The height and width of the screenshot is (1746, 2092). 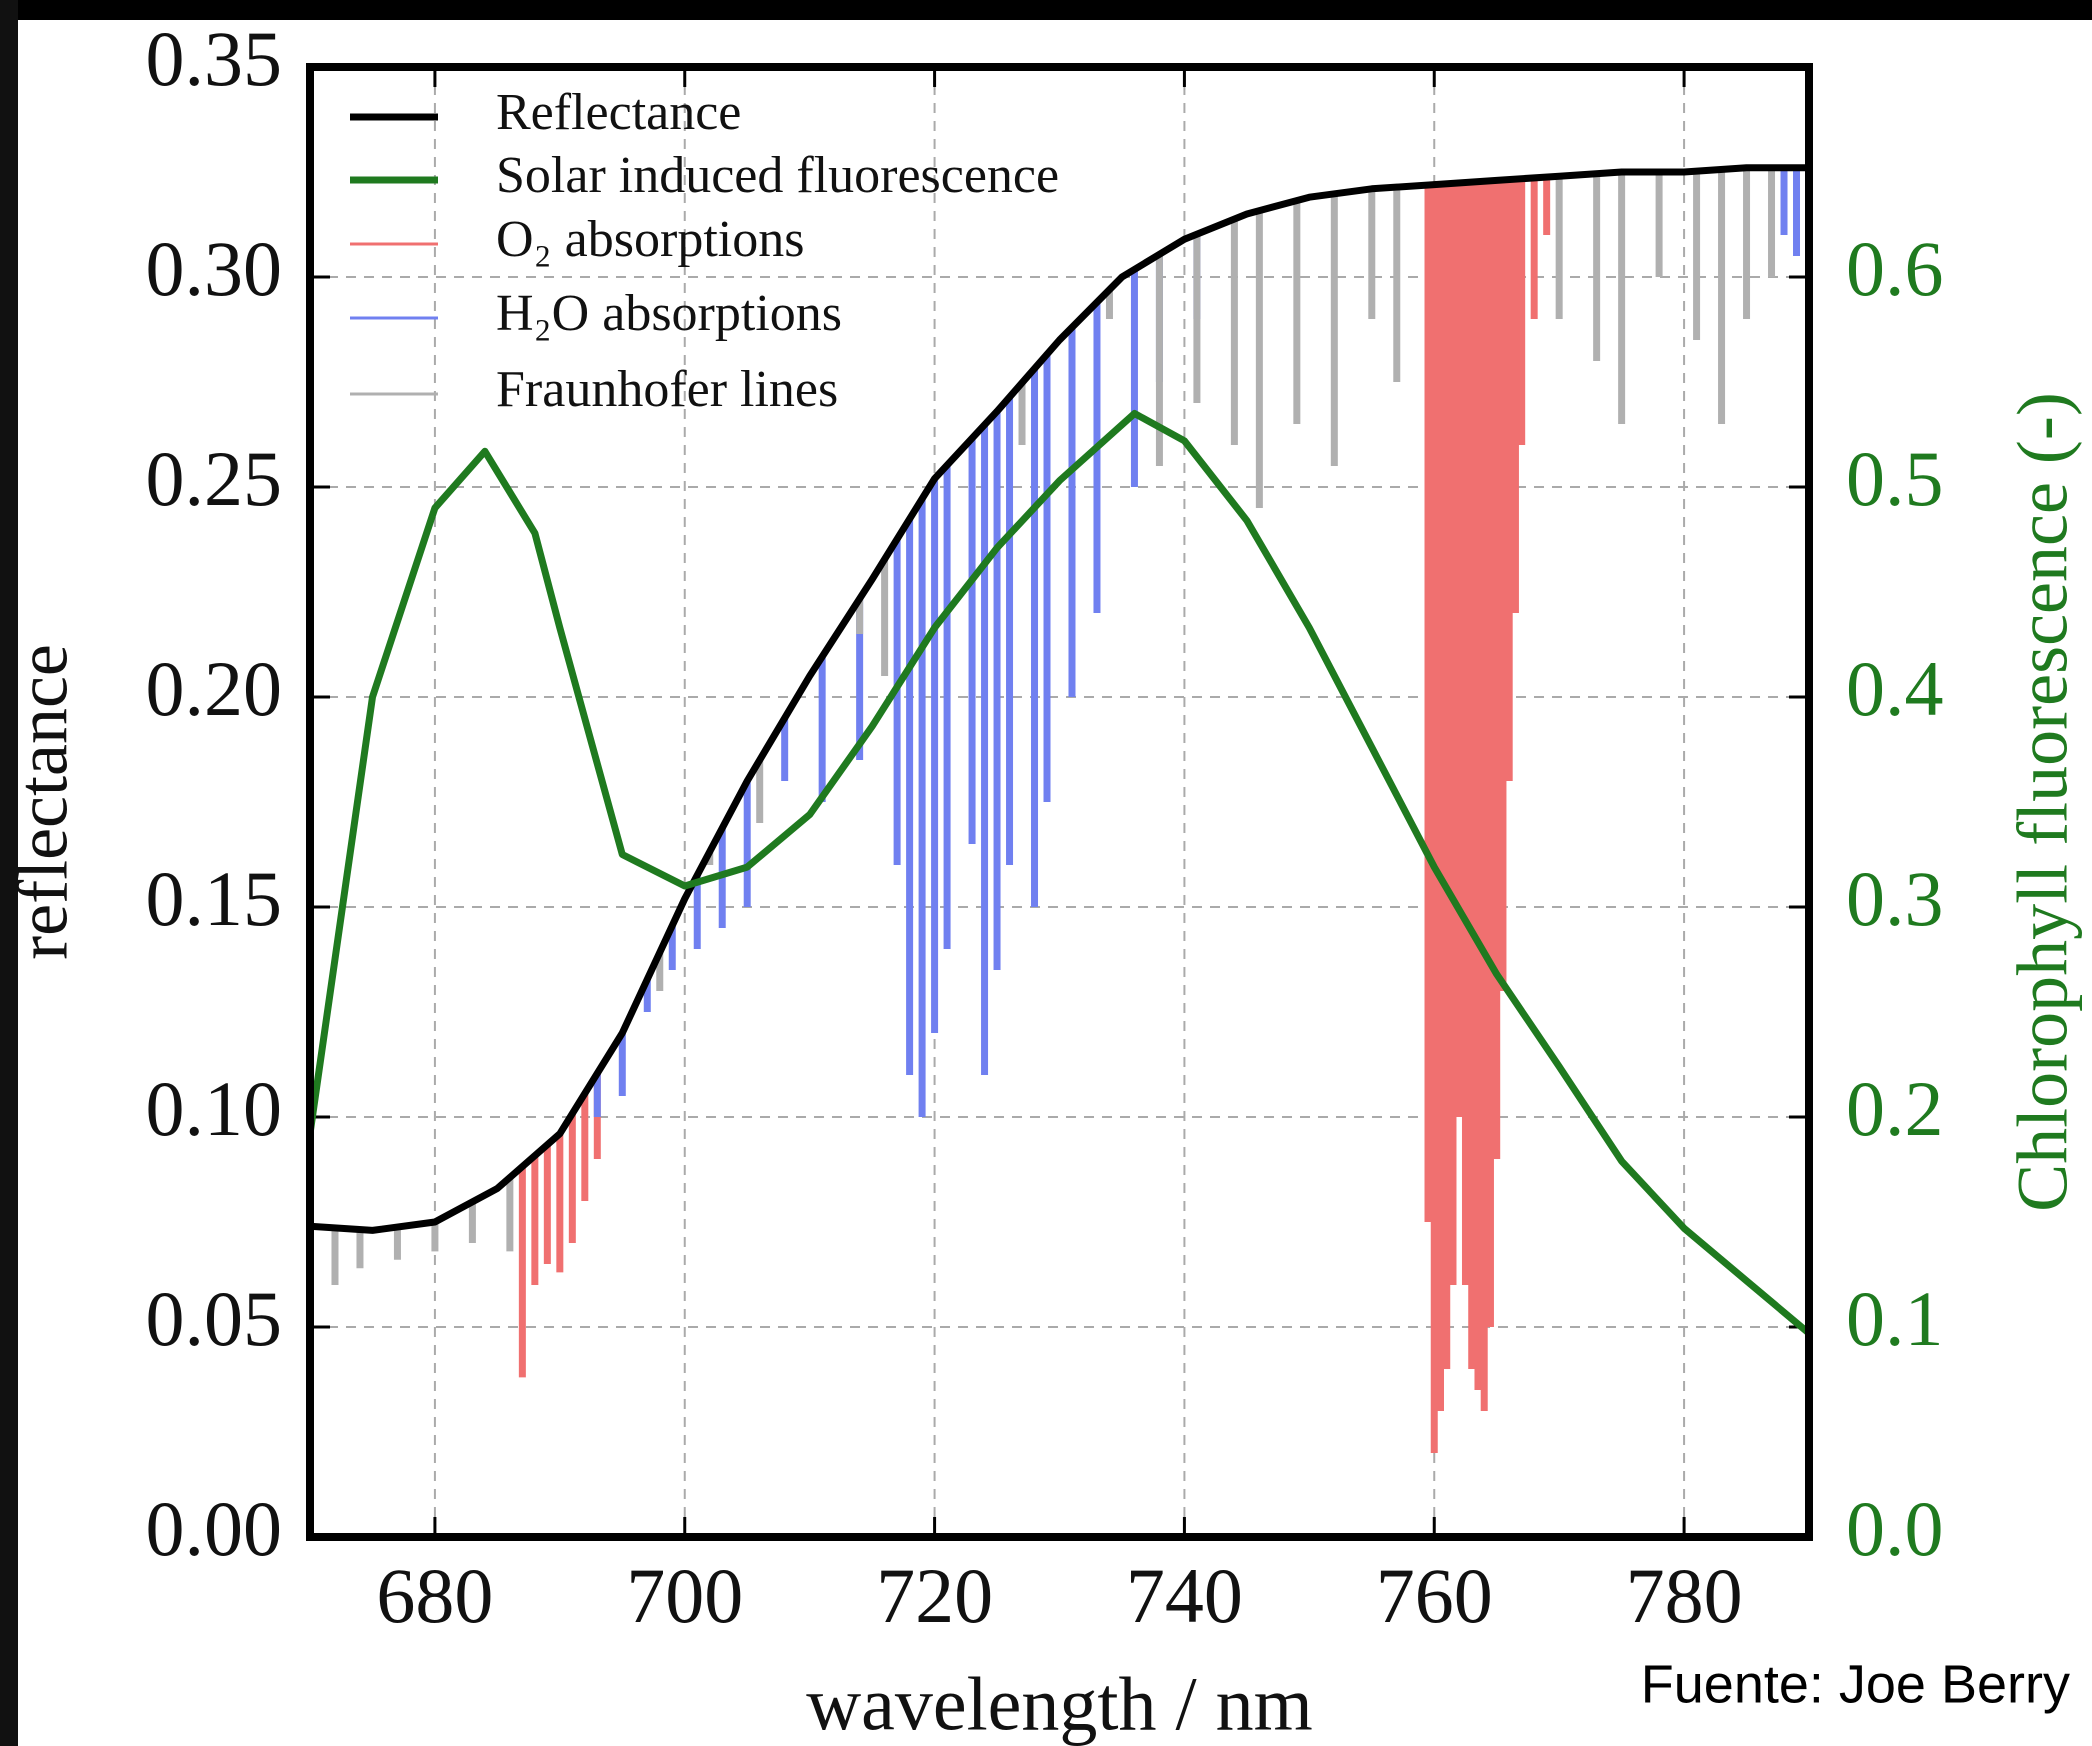 I want to click on top-border, so click(x=1046, y=10).